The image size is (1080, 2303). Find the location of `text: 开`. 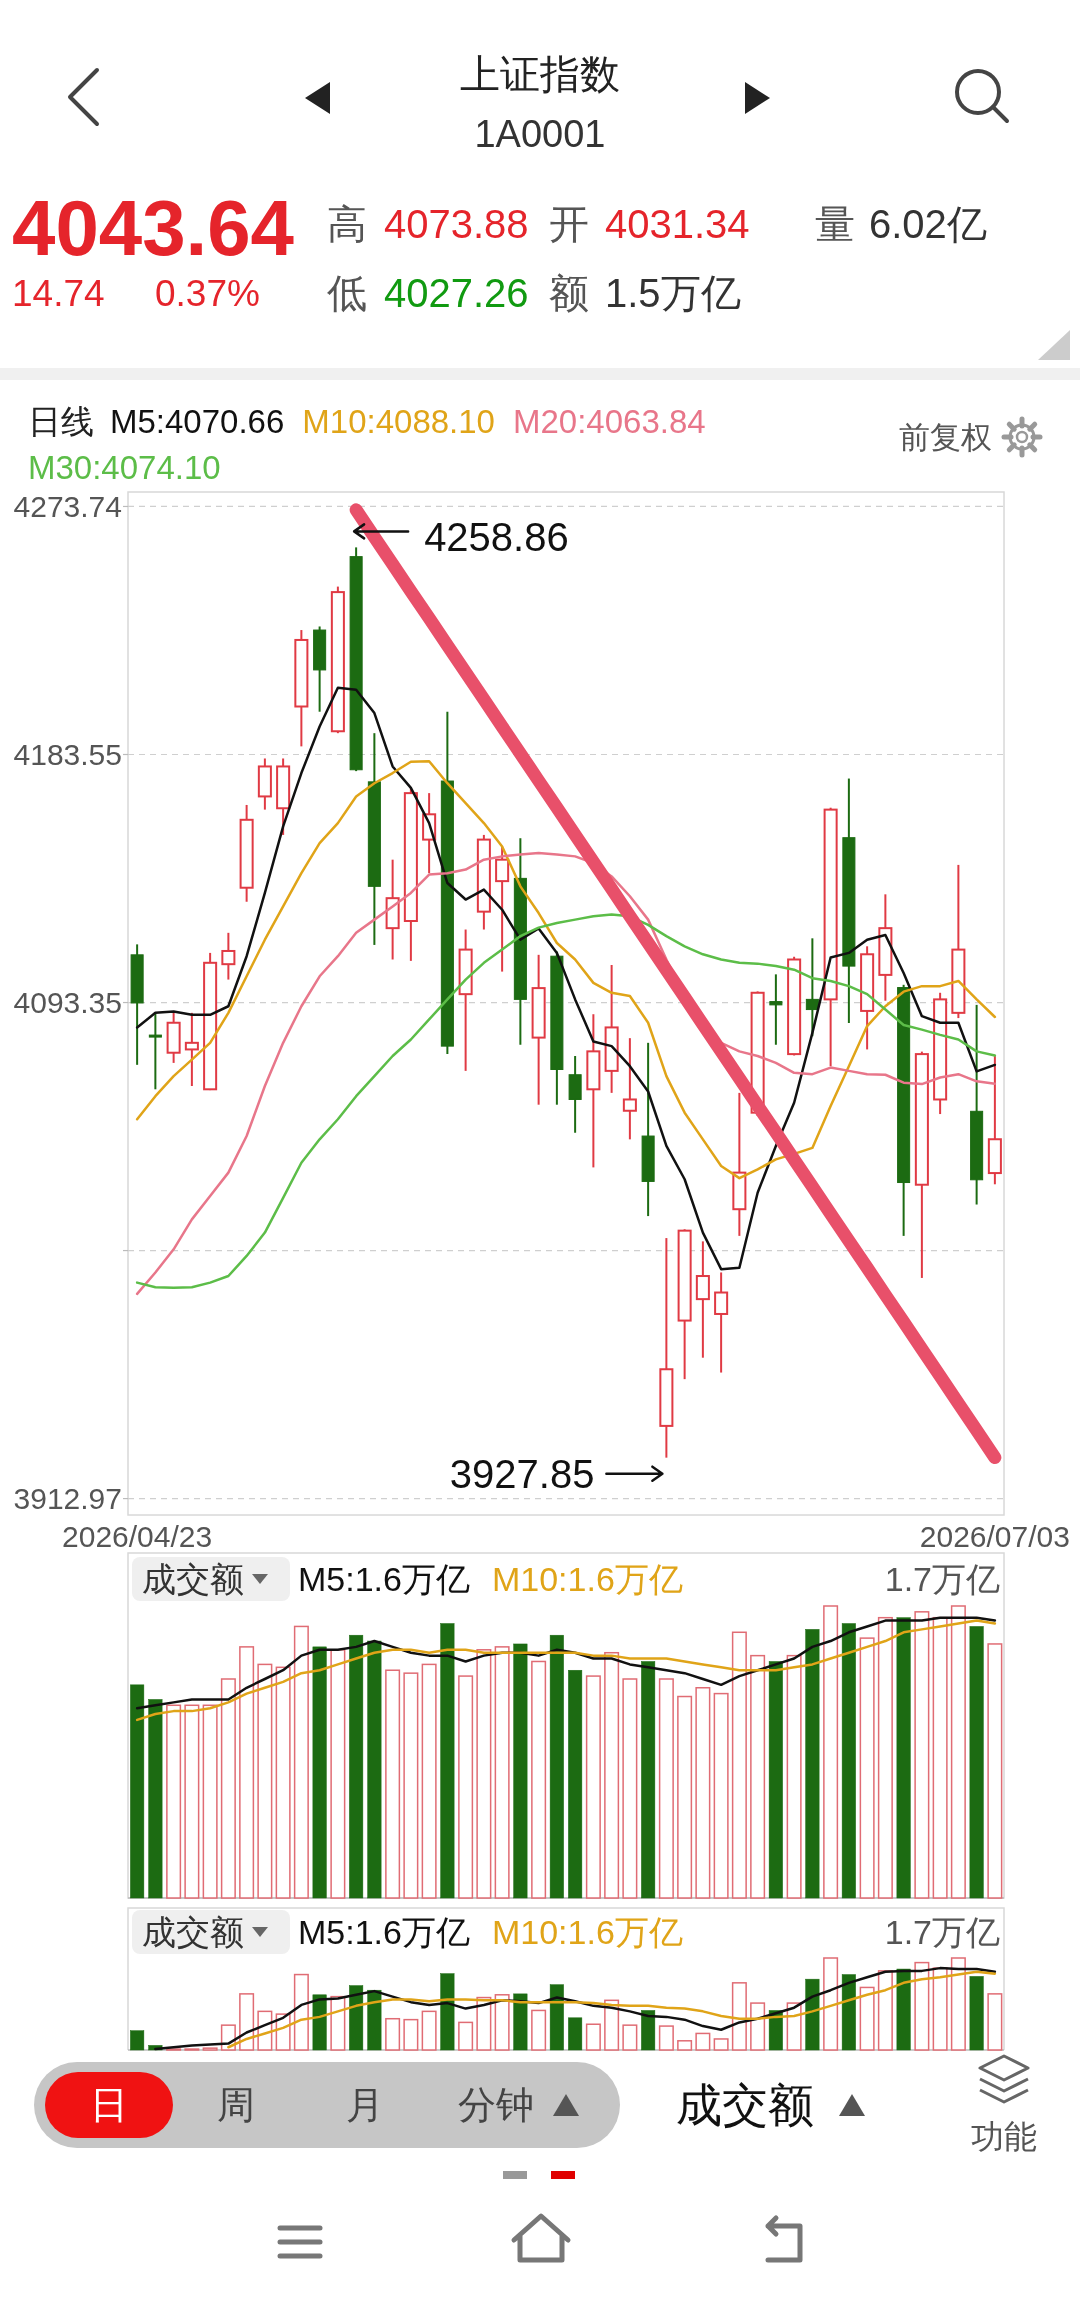

text: 开 is located at coordinates (569, 224).